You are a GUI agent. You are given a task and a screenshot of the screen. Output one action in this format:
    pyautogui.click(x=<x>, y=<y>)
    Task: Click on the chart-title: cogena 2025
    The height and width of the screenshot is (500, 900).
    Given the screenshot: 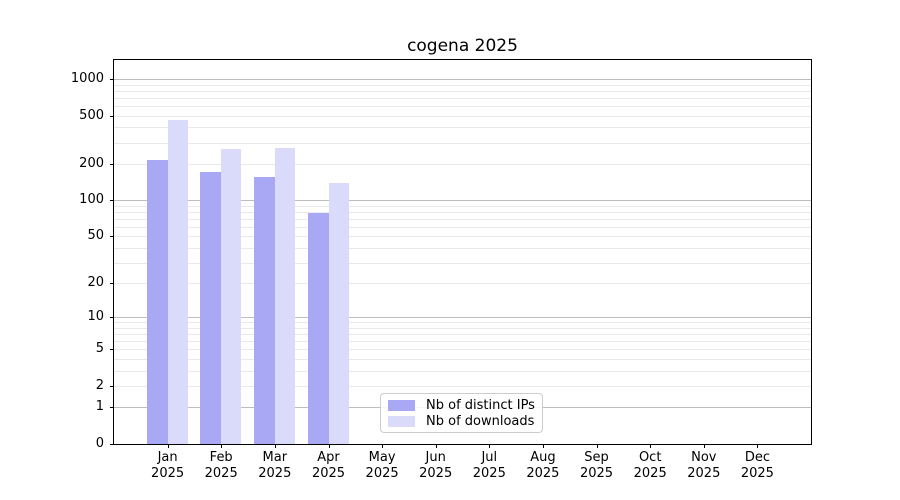 What is the action you would take?
    pyautogui.click(x=462, y=46)
    